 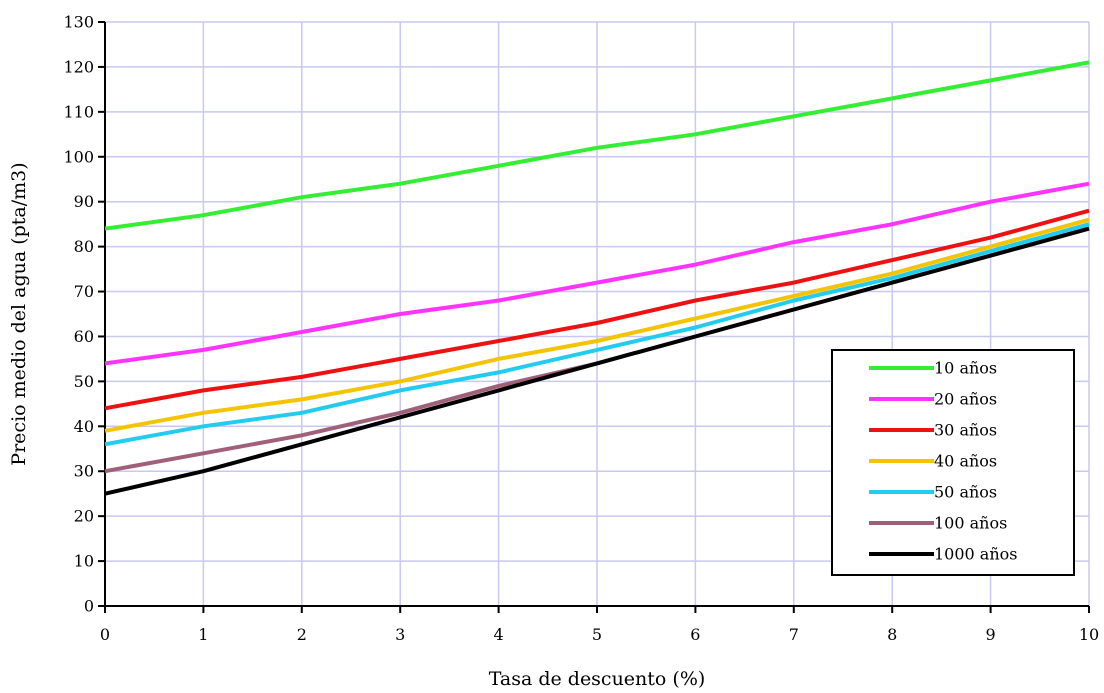 What do you see at coordinates (105, 634) in the screenshot?
I see `x-tick-label-0: 0` at bounding box center [105, 634].